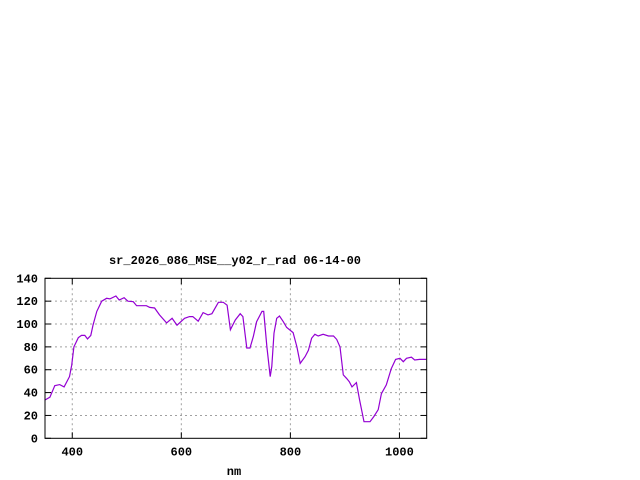 The height and width of the screenshot is (480, 640). What do you see at coordinates (31, 394) in the screenshot?
I see `y-tick-label: 40` at bounding box center [31, 394].